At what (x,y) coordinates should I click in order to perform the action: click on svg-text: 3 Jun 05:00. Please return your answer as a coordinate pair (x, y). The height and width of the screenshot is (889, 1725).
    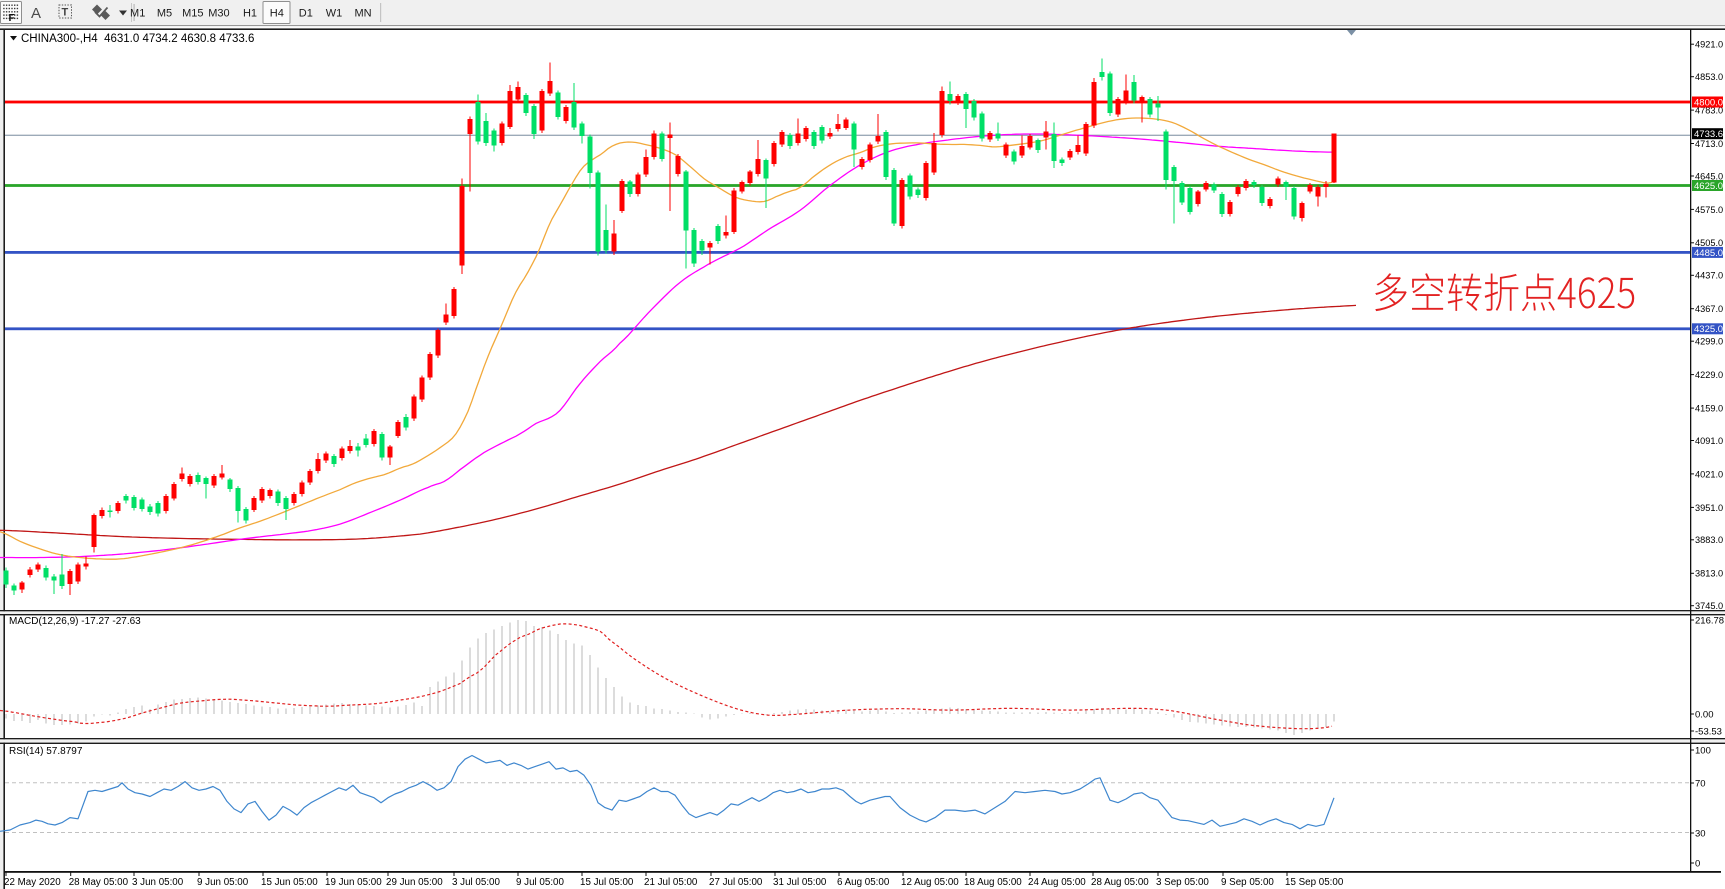
    Looking at the image, I should click on (158, 882).